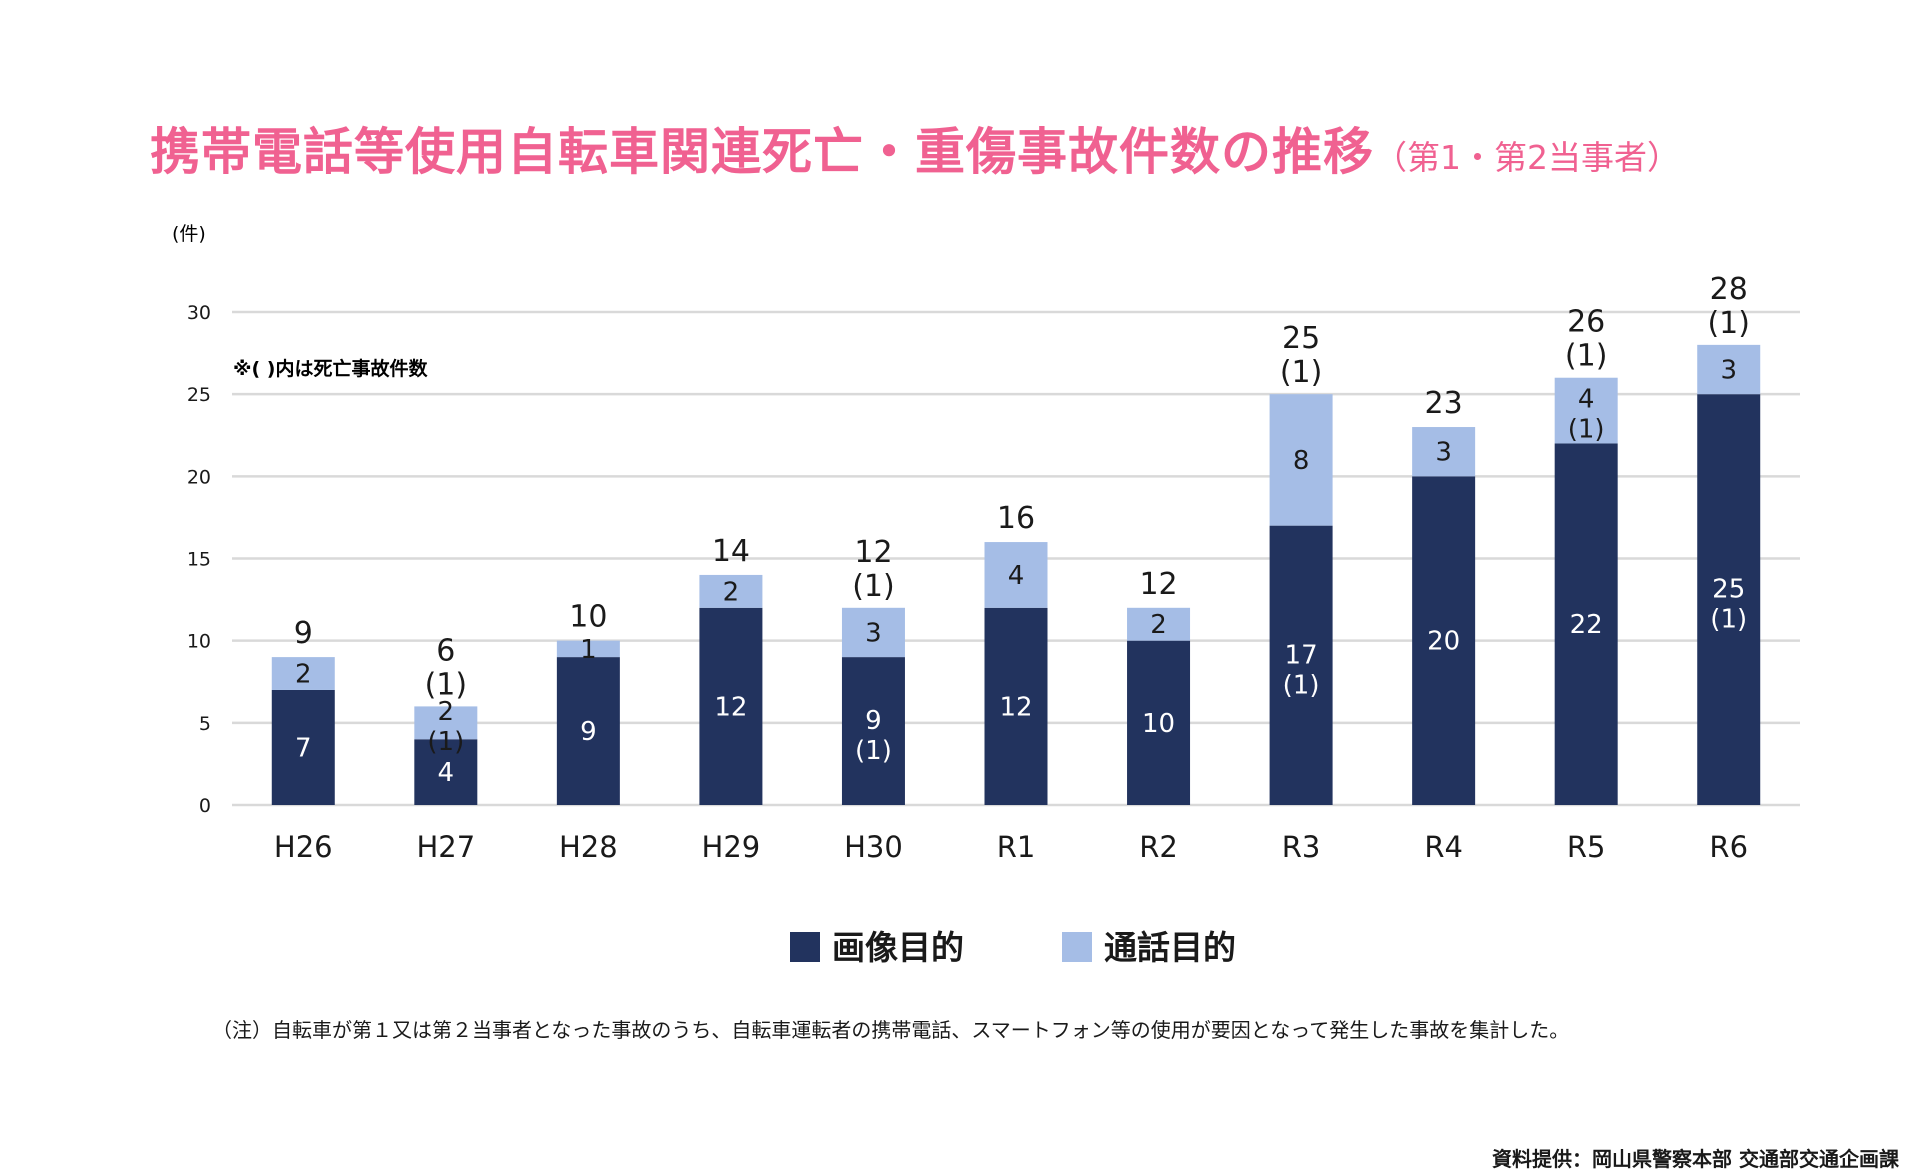 Image resolution: width=1909 pixels, height=1173 pixels. Describe the element at coordinates (1728, 590) in the screenshot. I see `bar-value-label: 25` at that location.